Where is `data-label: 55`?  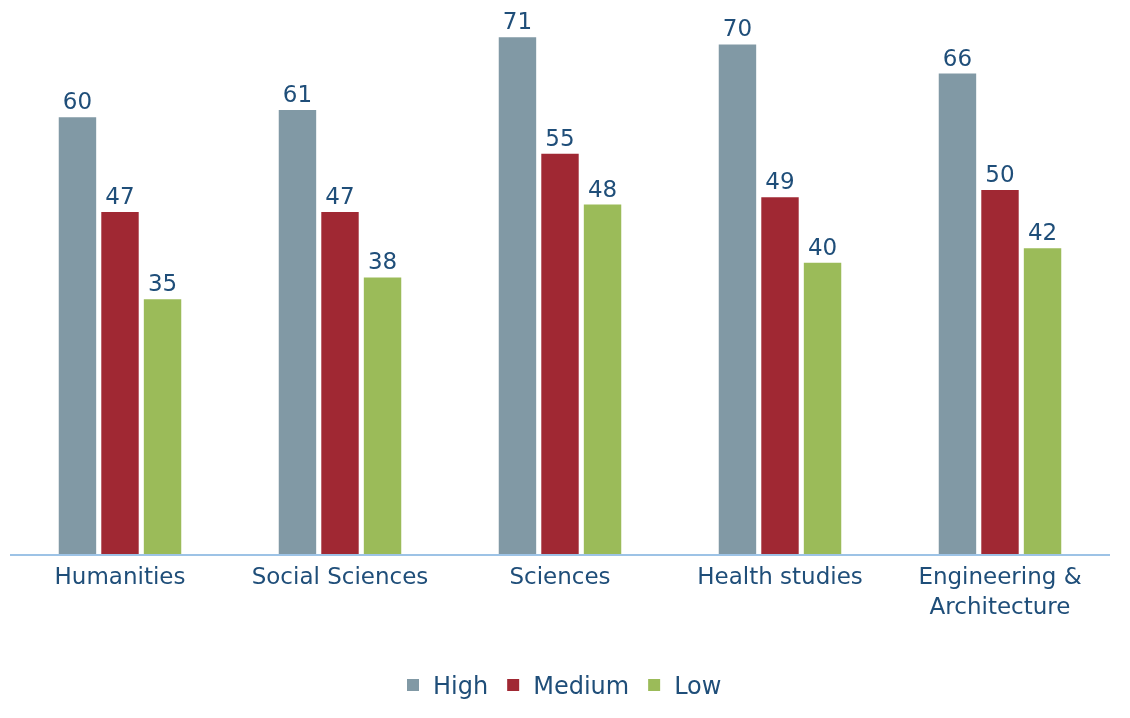
data-label: 55 is located at coordinates (560, 137).